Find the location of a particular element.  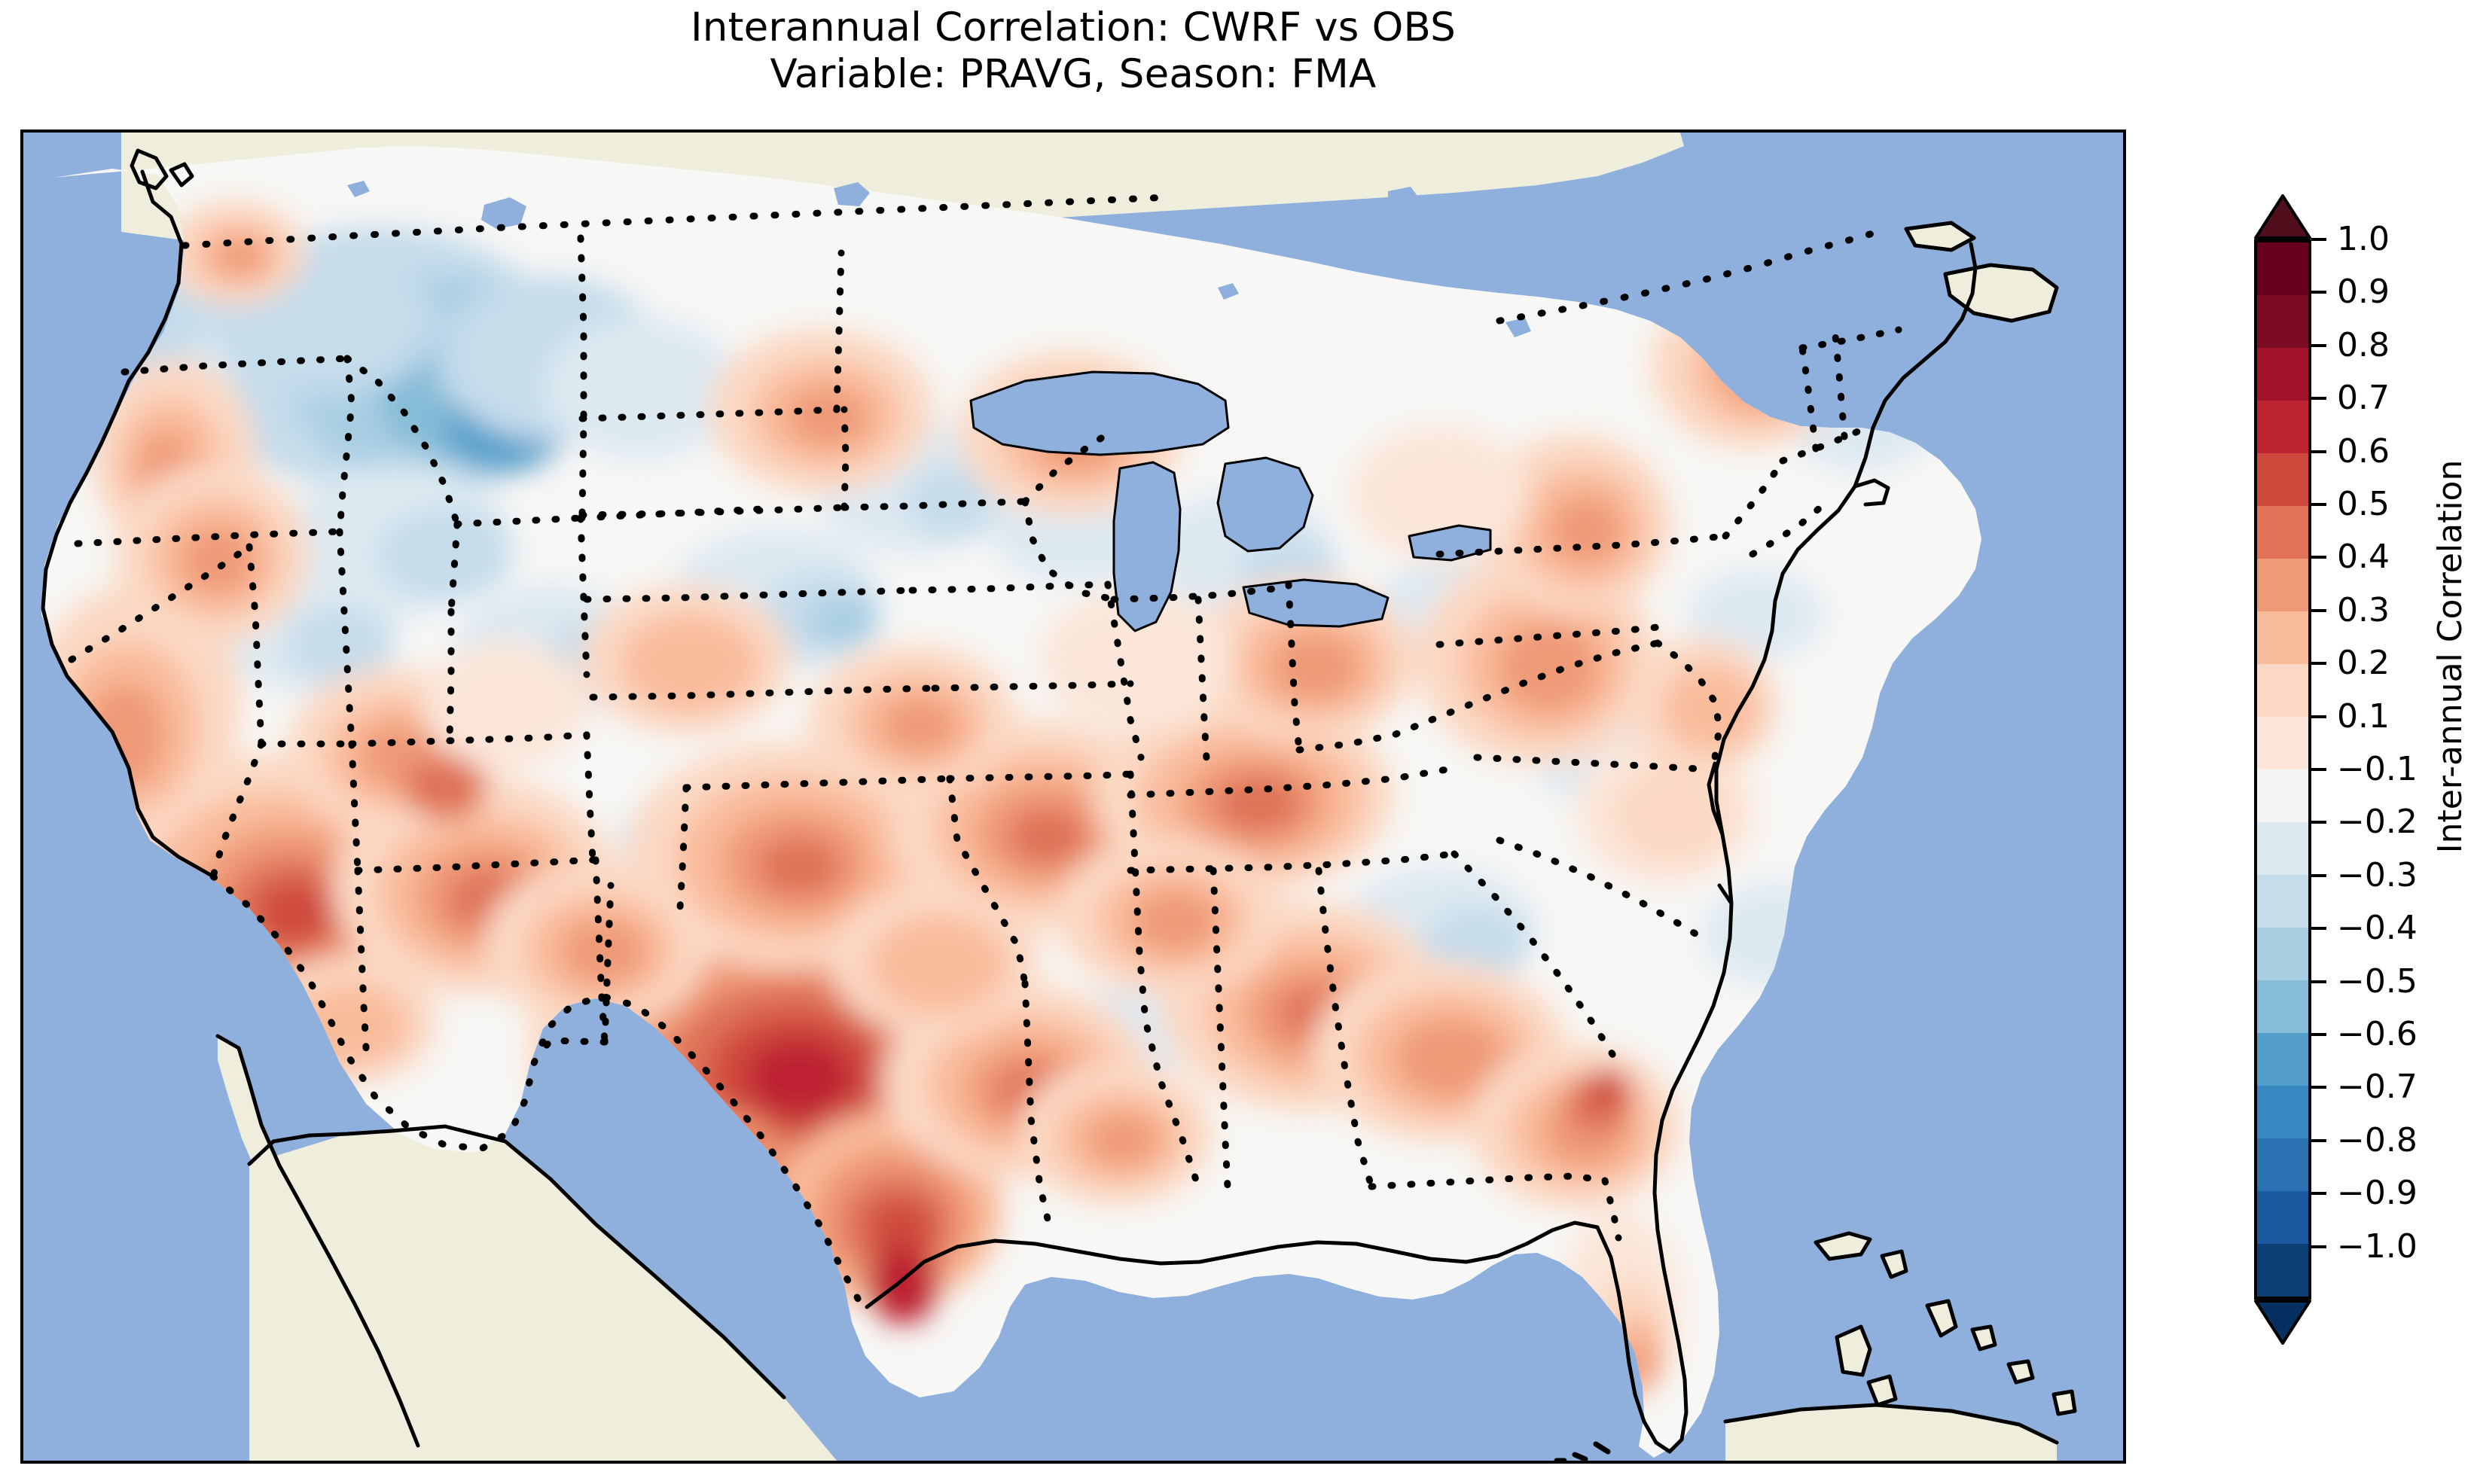

lake-superior is located at coordinates (1099, 413).